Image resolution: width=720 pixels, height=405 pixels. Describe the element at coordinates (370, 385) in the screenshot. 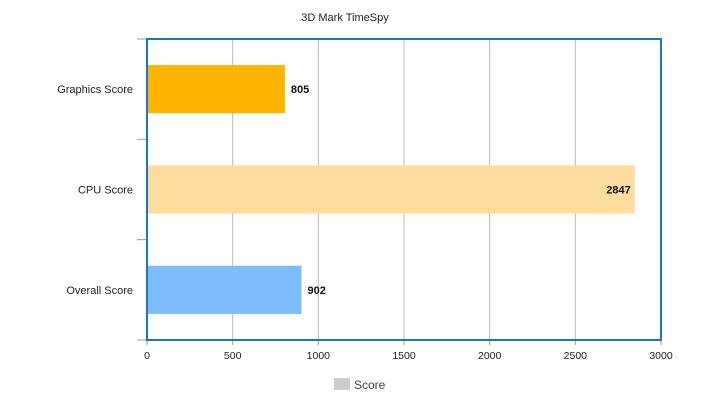

I see `legend-label: Score` at that location.